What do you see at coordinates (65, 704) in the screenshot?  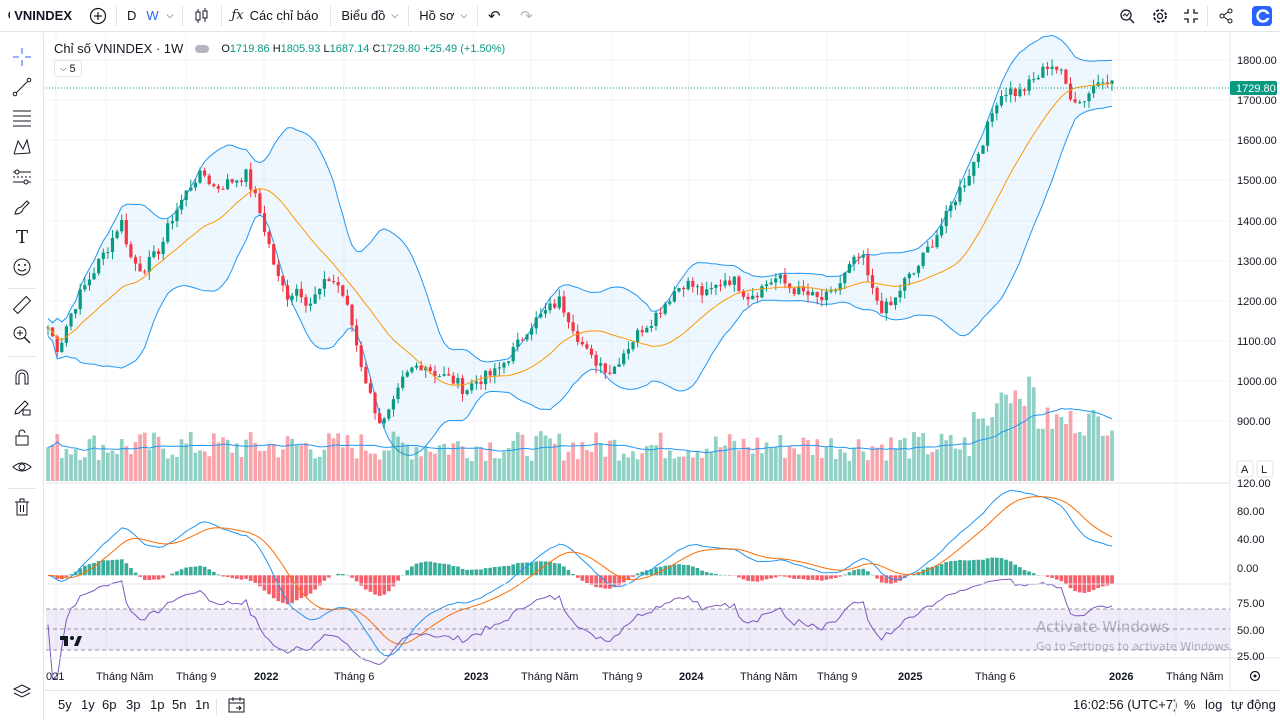 I see `range-5y-button: 5y` at bounding box center [65, 704].